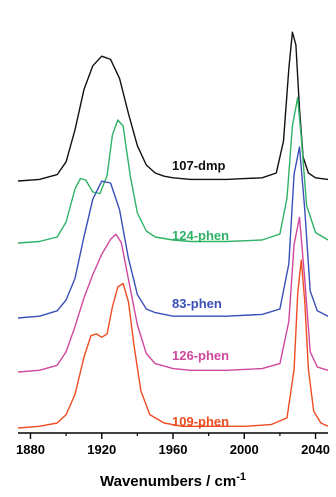 This screenshot has height=497, width=336. What do you see at coordinates (173, 449) in the screenshot?
I see `x-tick-label-1960: 1960` at bounding box center [173, 449].